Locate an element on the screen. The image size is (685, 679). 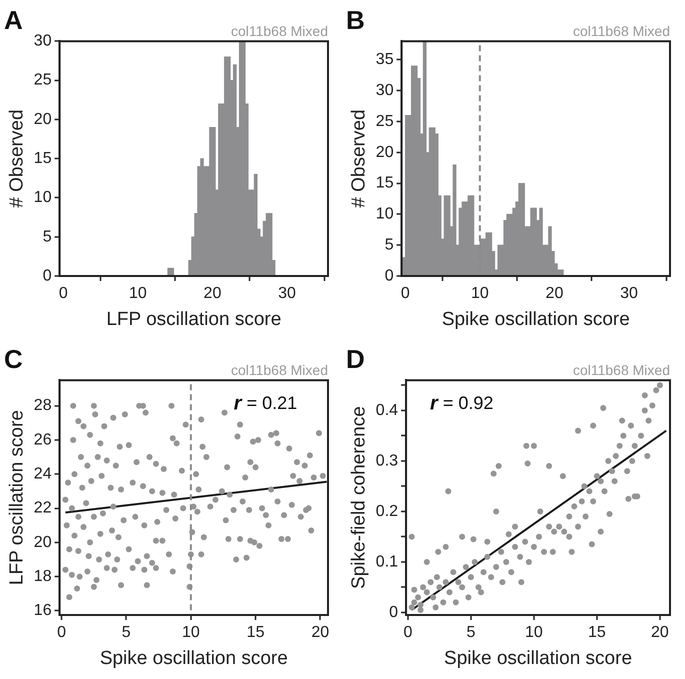
y-tick-label: 18 is located at coordinates (43, 576).